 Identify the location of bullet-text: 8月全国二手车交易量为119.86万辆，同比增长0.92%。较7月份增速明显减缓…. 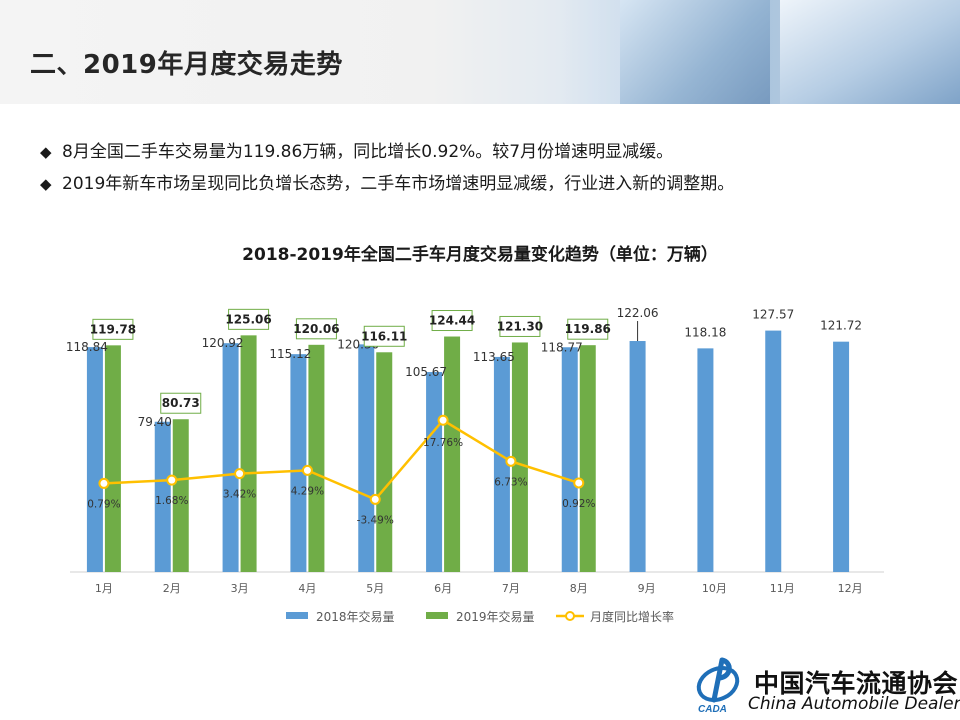
(368, 152).